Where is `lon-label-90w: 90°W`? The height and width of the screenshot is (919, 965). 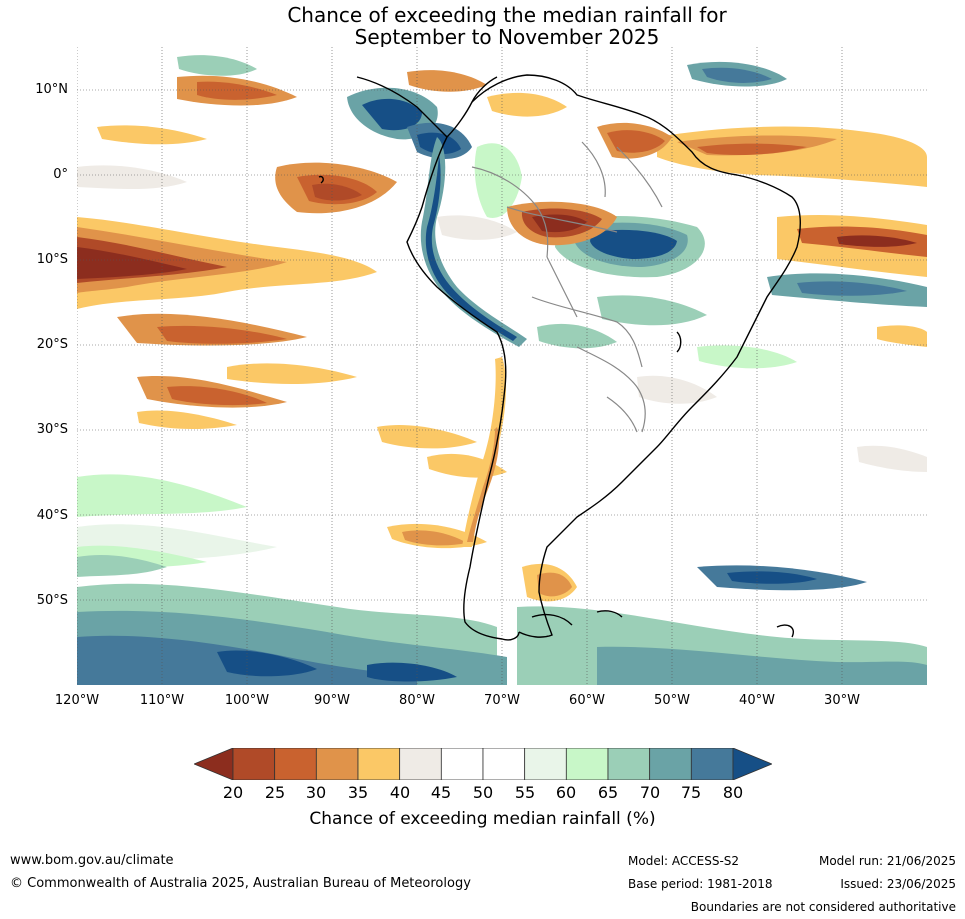
lon-label-90w: 90°W is located at coordinates (332, 700).